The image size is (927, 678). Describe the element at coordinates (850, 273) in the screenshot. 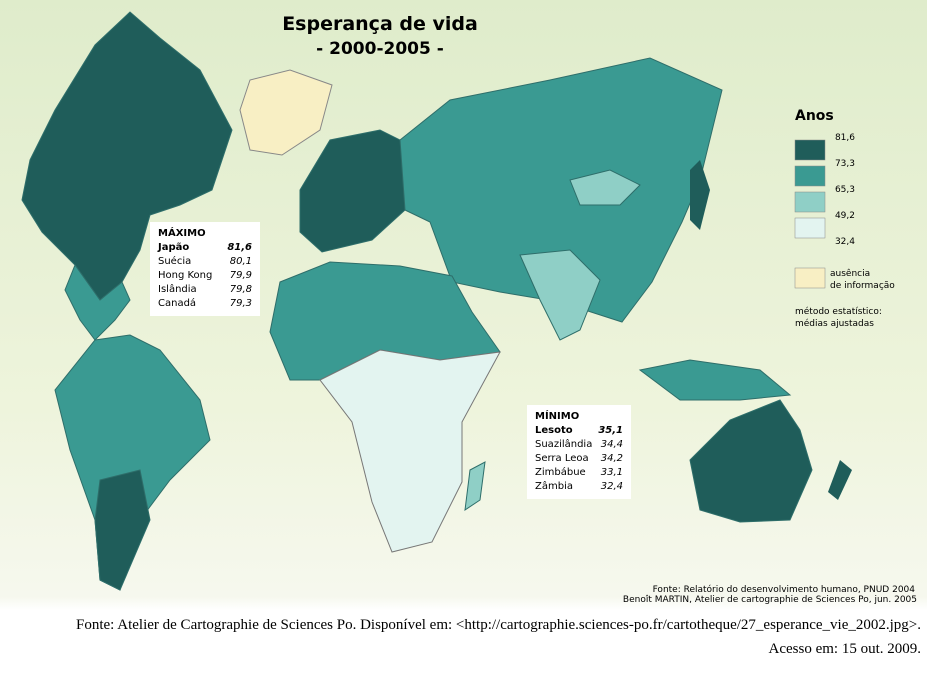

I see `legend-no-data: ausência` at that location.